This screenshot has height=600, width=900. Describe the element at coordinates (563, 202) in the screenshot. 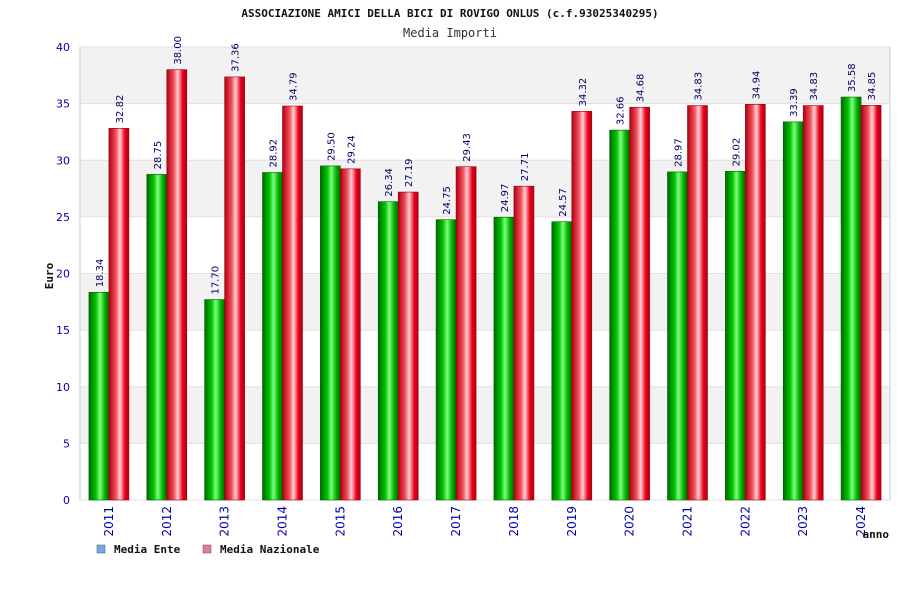

I see `data-label: 24.57` at that location.